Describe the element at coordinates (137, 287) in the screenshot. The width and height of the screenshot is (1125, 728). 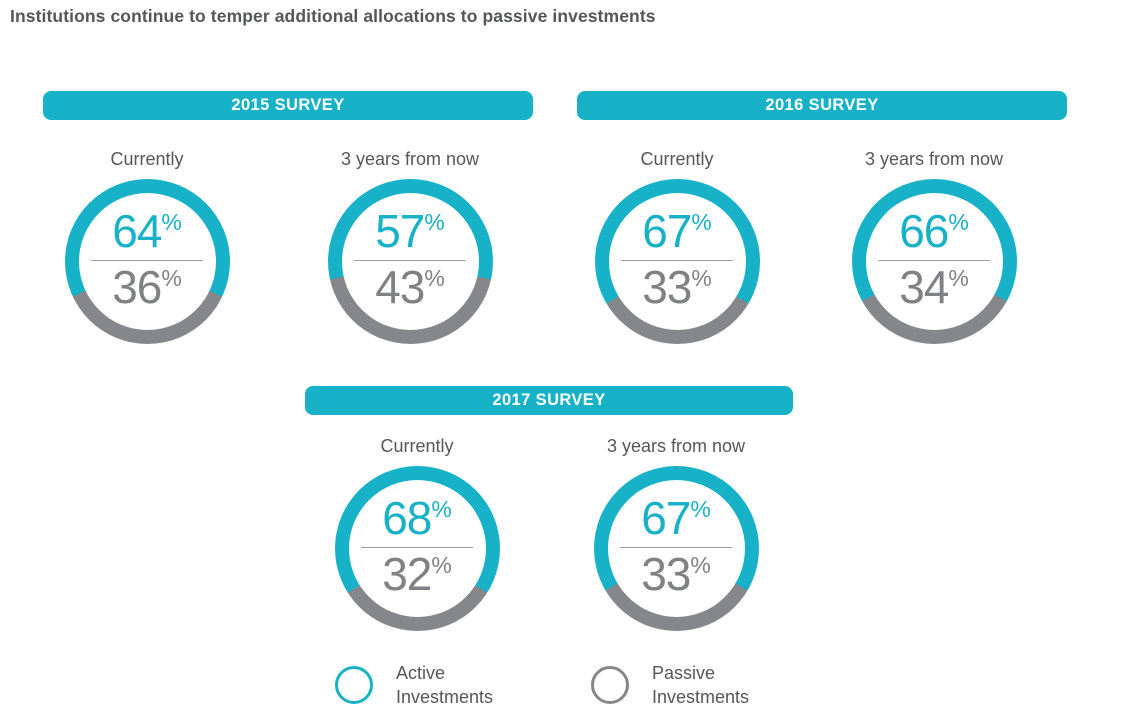
I see `passive-percent: 36` at that location.